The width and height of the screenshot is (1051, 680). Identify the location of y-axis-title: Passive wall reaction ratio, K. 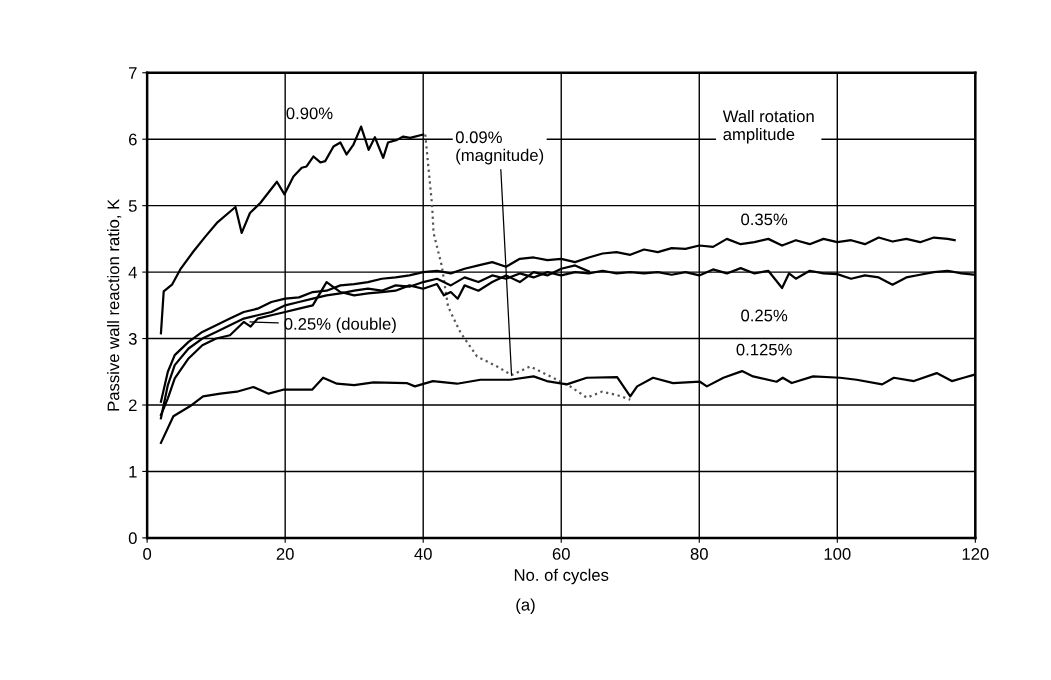
(114, 304).